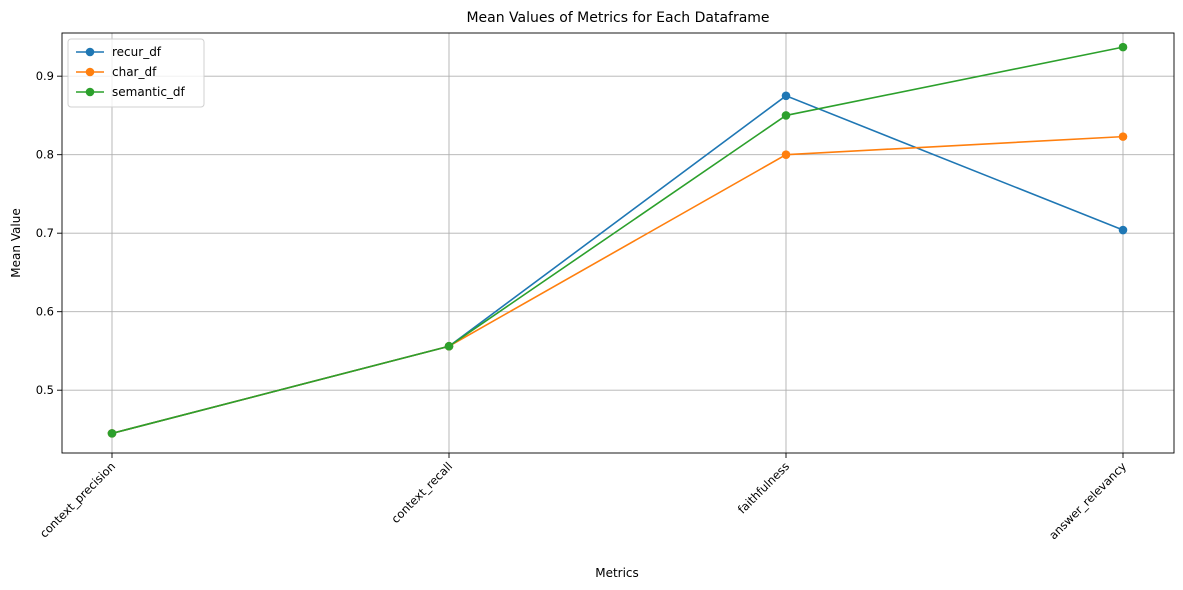  What do you see at coordinates (16, 242) in the screenshot?
I see `y-axis-label: Mean Value` at bounding box center [16, 242].